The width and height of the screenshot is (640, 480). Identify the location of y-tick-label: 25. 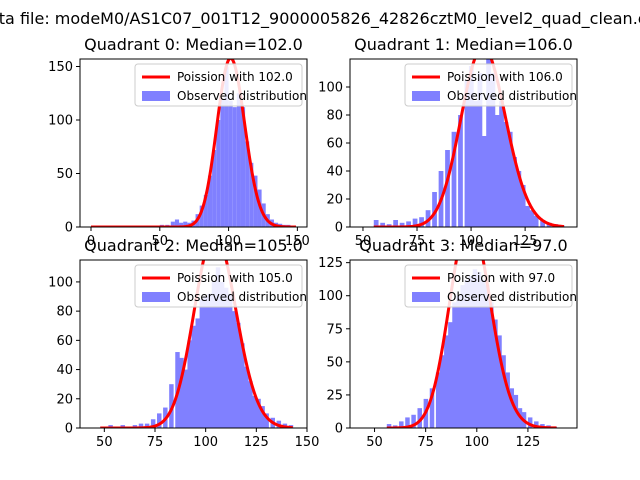
(334, 395).